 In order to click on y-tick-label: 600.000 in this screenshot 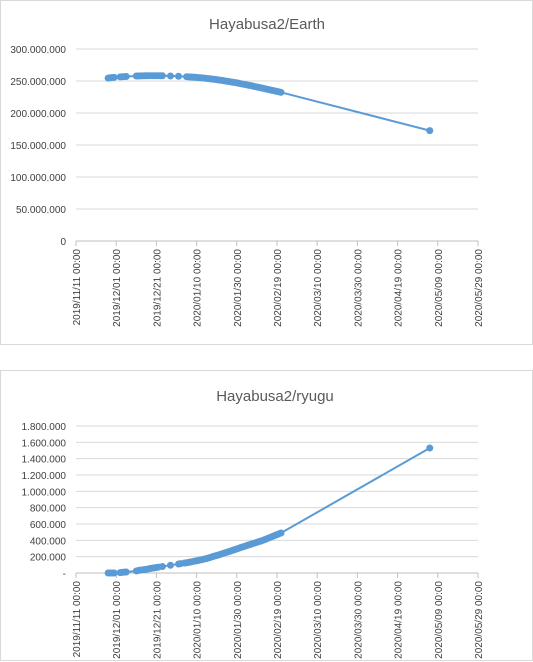, I will do `click(48, 525)`.